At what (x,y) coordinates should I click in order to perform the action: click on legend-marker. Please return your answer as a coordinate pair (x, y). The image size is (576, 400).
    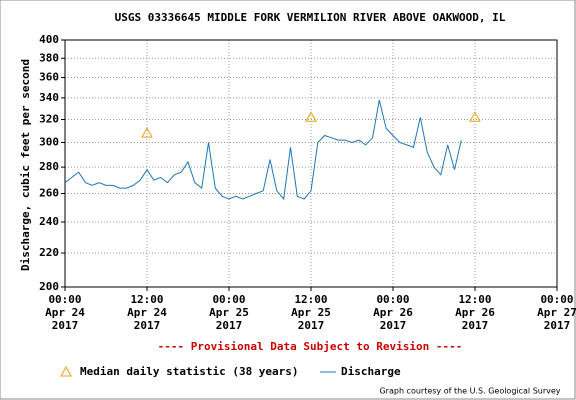
    Looking at the image, I should click on (66, 371).